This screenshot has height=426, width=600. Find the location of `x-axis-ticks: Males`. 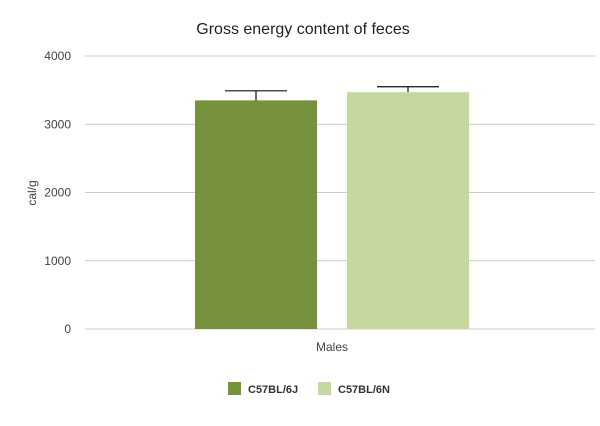

x-axis-ticks: Males is located at coordinates (332, 347).